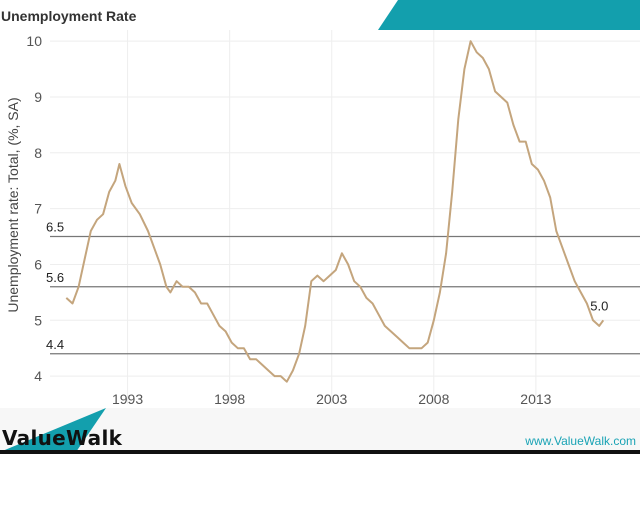  I want to click on y-tick-label: 7, so click(38, 209).